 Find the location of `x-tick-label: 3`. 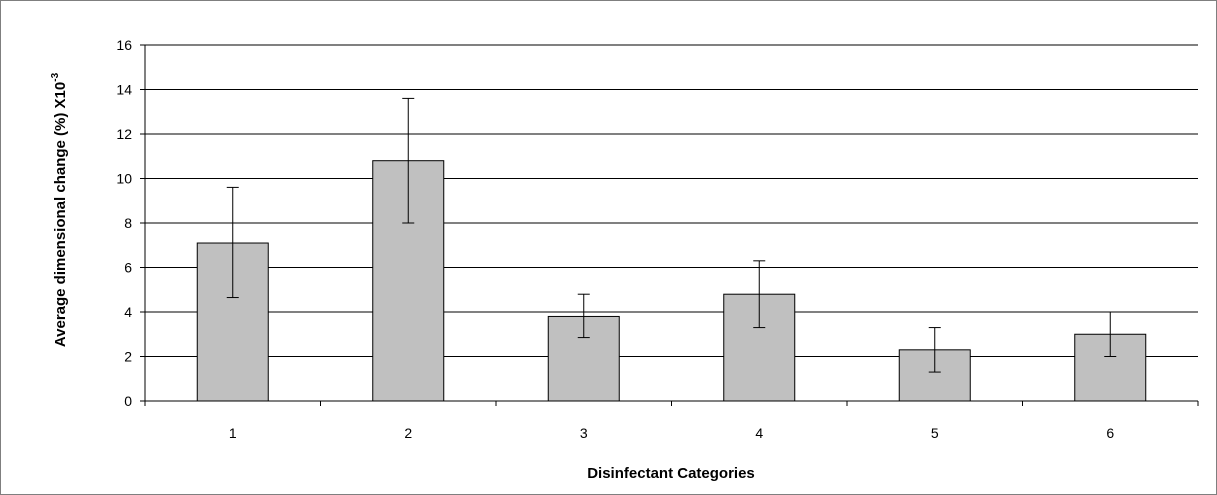

x-tick-label: 3 is located at coordinates (584, 433).